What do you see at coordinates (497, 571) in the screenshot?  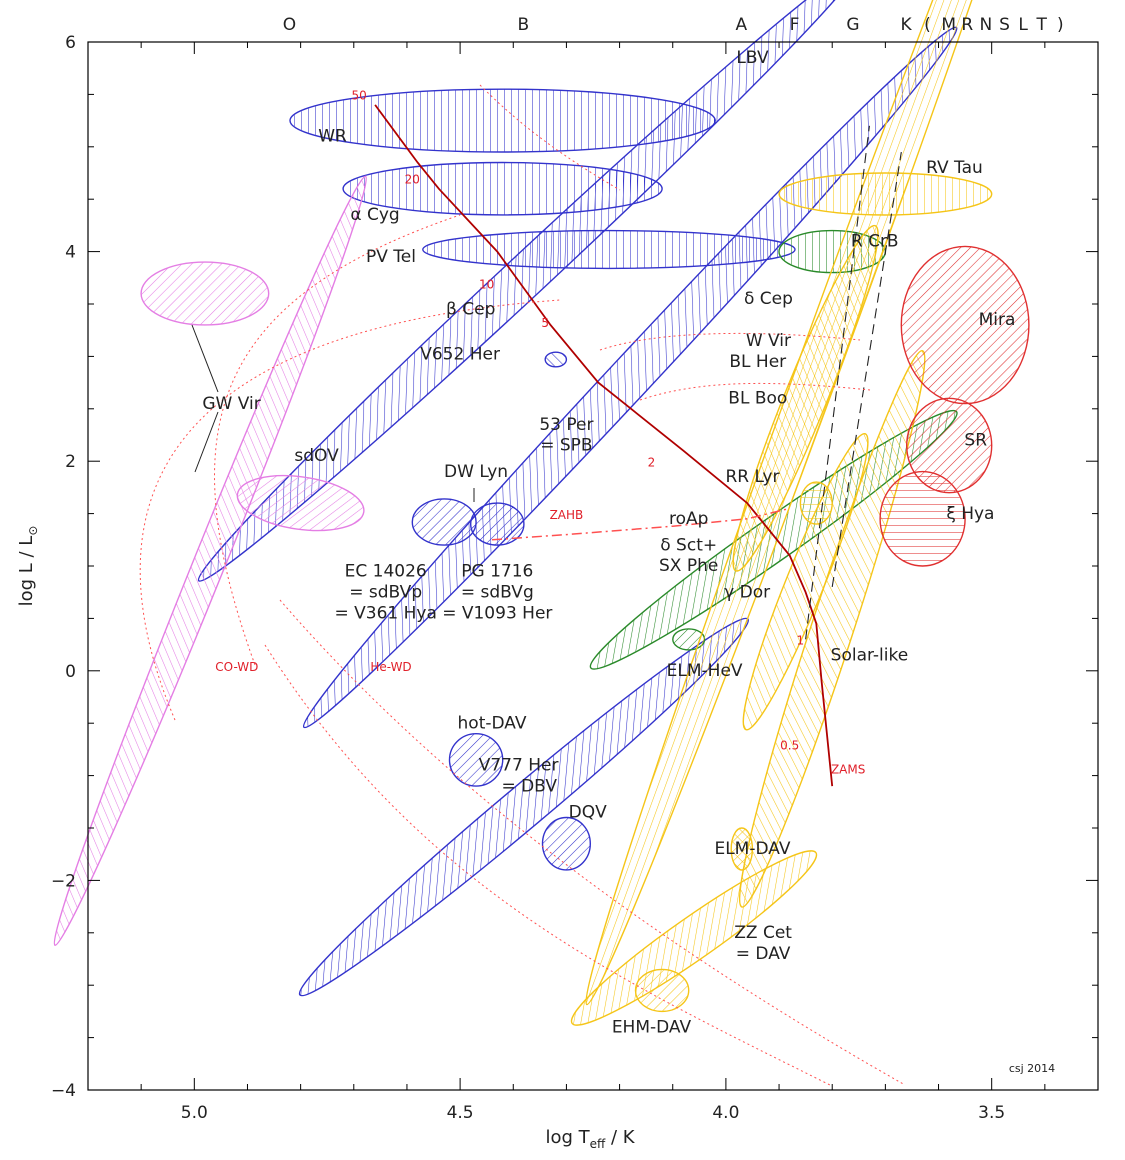 I see `region-label: PG 1716` at bounding box center [497, 571].